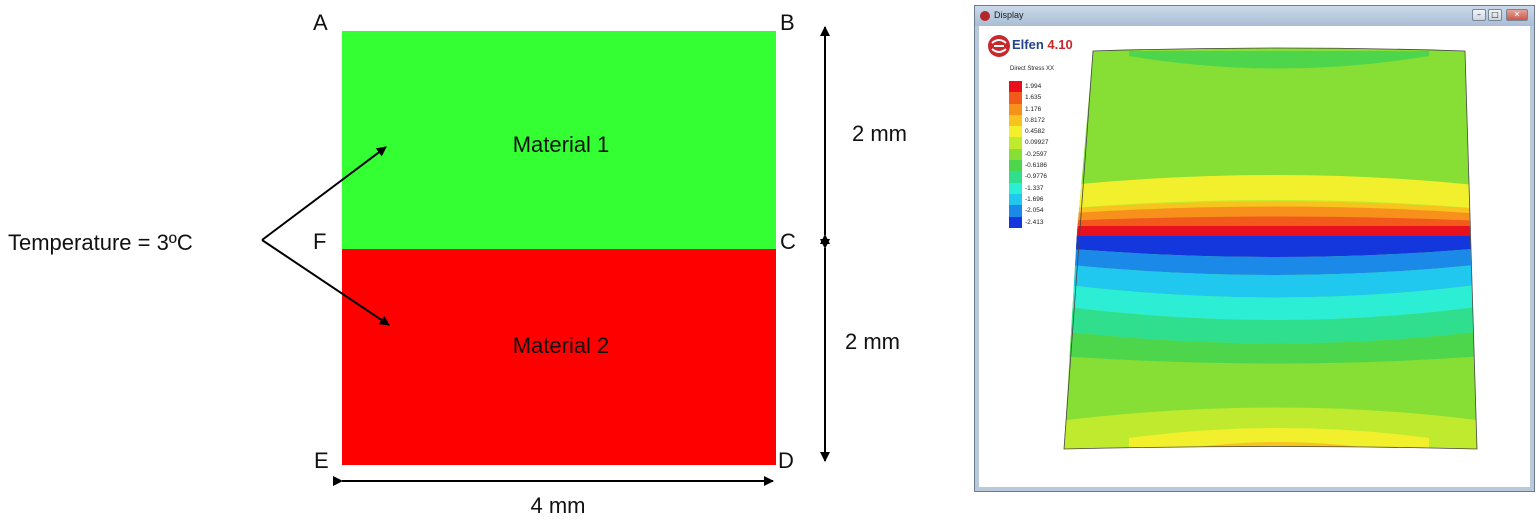 This screenshot has height=524, width=1540. Describe the element at coordinates (561, 144) in the screenshot. I see `material-1-label: Material 1` at that location.